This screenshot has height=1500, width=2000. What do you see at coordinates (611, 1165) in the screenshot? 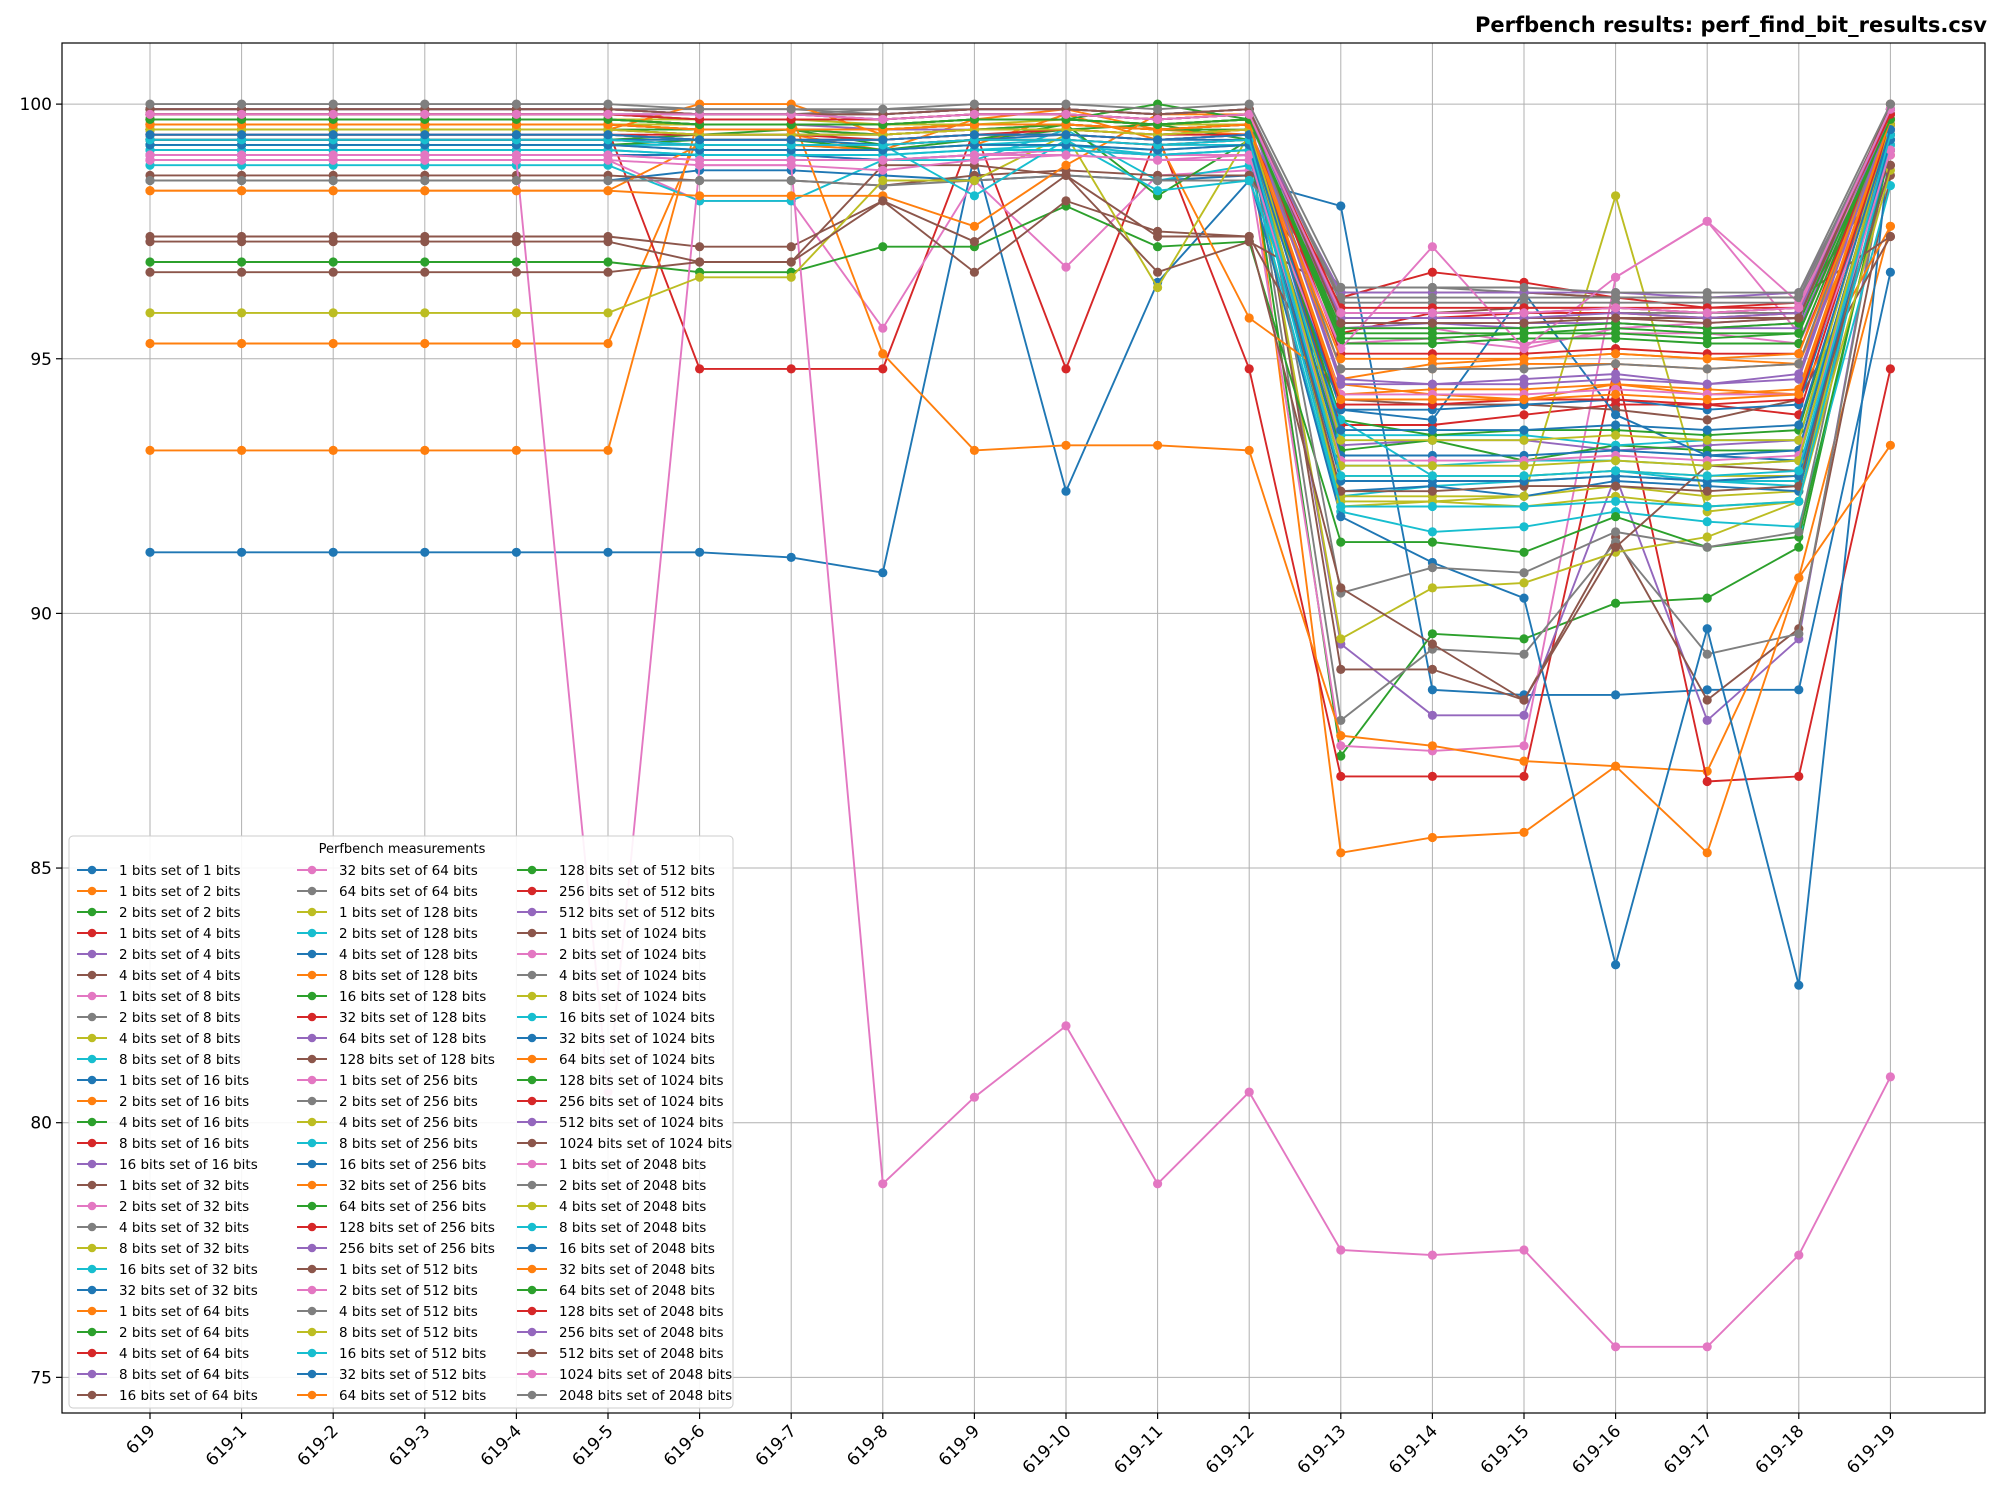
I see `legend-item: 1 bits set of 2048 bits` at bounding box center [611, 1165].